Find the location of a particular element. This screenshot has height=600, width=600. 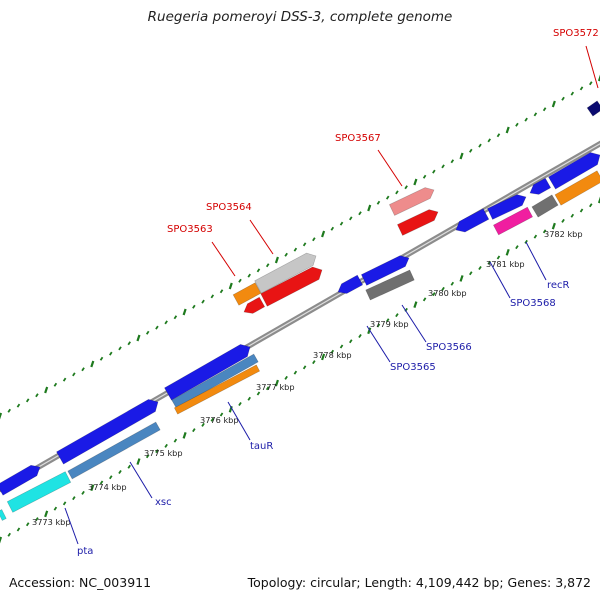

gene-spo3567-red is located at coordinates (418, 222).